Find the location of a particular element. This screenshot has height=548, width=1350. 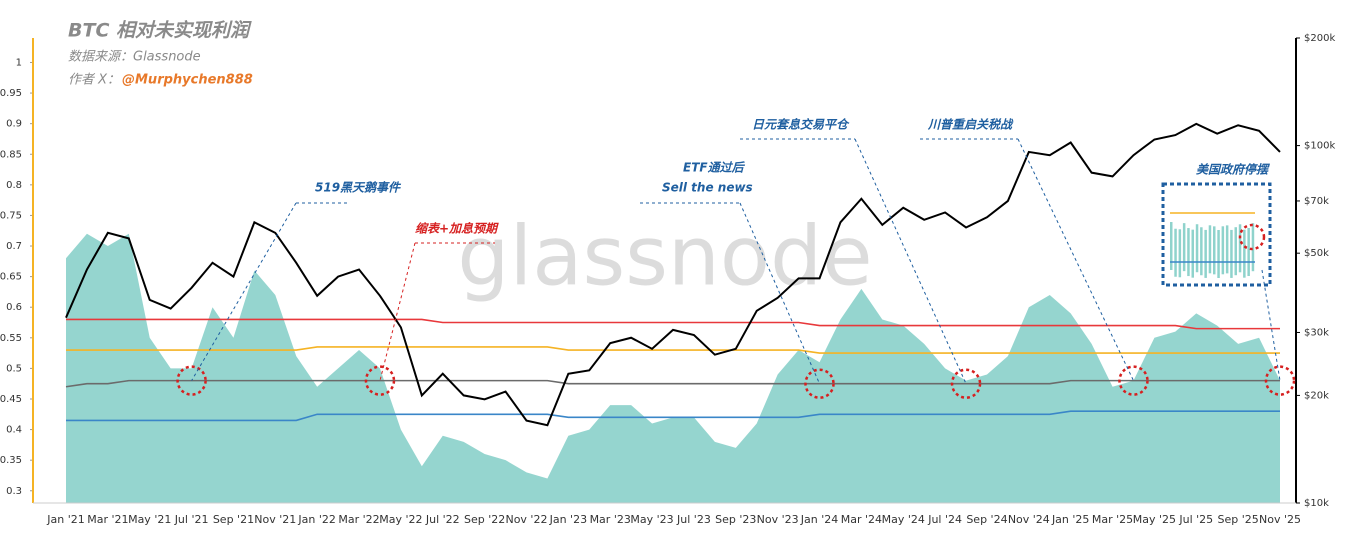

y-tick-label: 0.45 is located at coordinates (11, 399).